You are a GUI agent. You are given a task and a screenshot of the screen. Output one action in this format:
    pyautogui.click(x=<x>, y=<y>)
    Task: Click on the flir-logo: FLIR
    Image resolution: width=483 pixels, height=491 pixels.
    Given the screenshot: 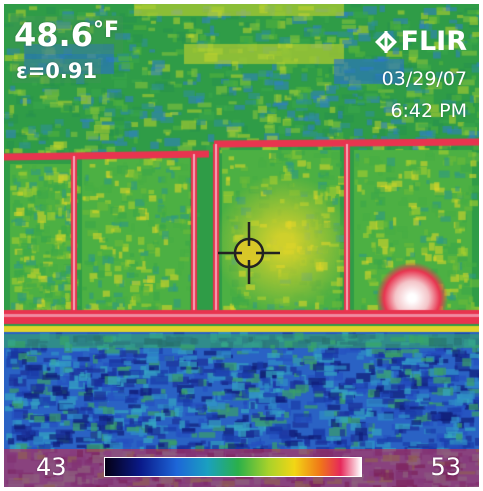 What is the action you would take?
    pyautogui.click(x=421, y=41)
    